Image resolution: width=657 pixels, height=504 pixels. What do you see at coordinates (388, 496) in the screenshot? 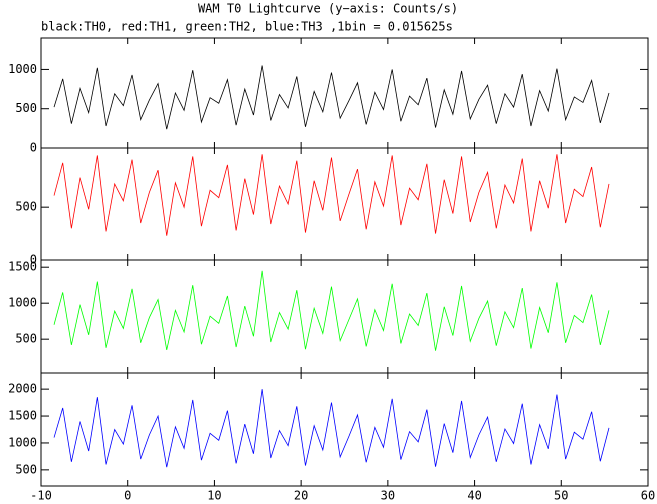
I see `x-tick-label: 30` at bounding box center [388, 496].